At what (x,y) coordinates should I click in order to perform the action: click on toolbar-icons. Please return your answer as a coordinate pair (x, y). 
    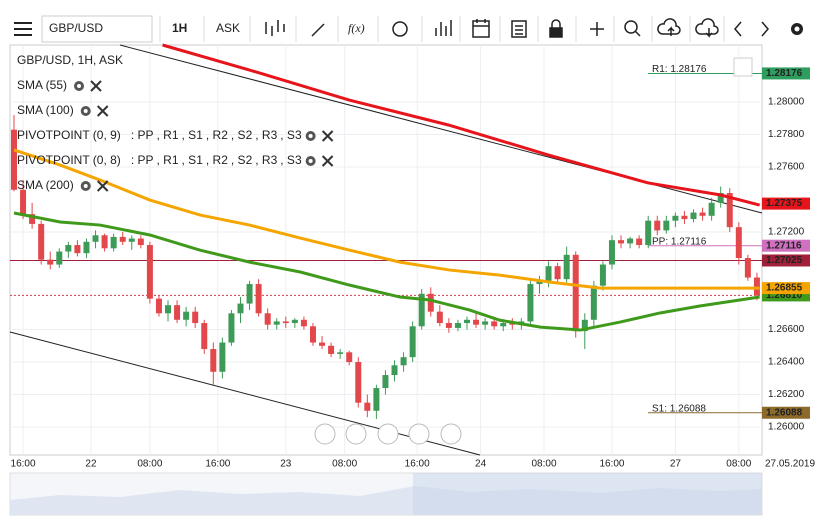
    Looking at the image, I should click on (517, 28).